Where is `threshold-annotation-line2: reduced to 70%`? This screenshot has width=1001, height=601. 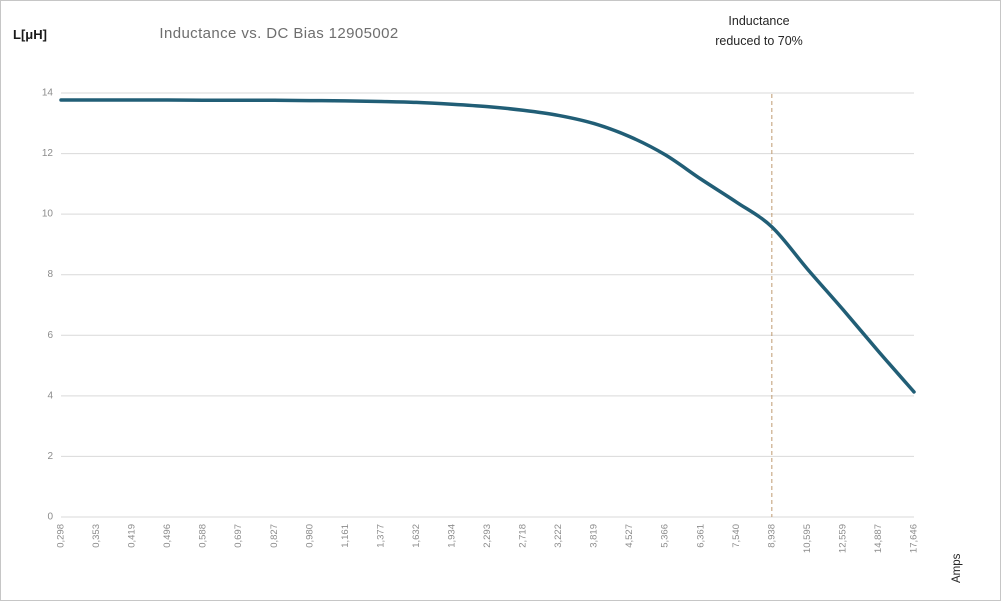 threshold-annotation-line2: reduced to 70% is located at coordinates (759, 41).